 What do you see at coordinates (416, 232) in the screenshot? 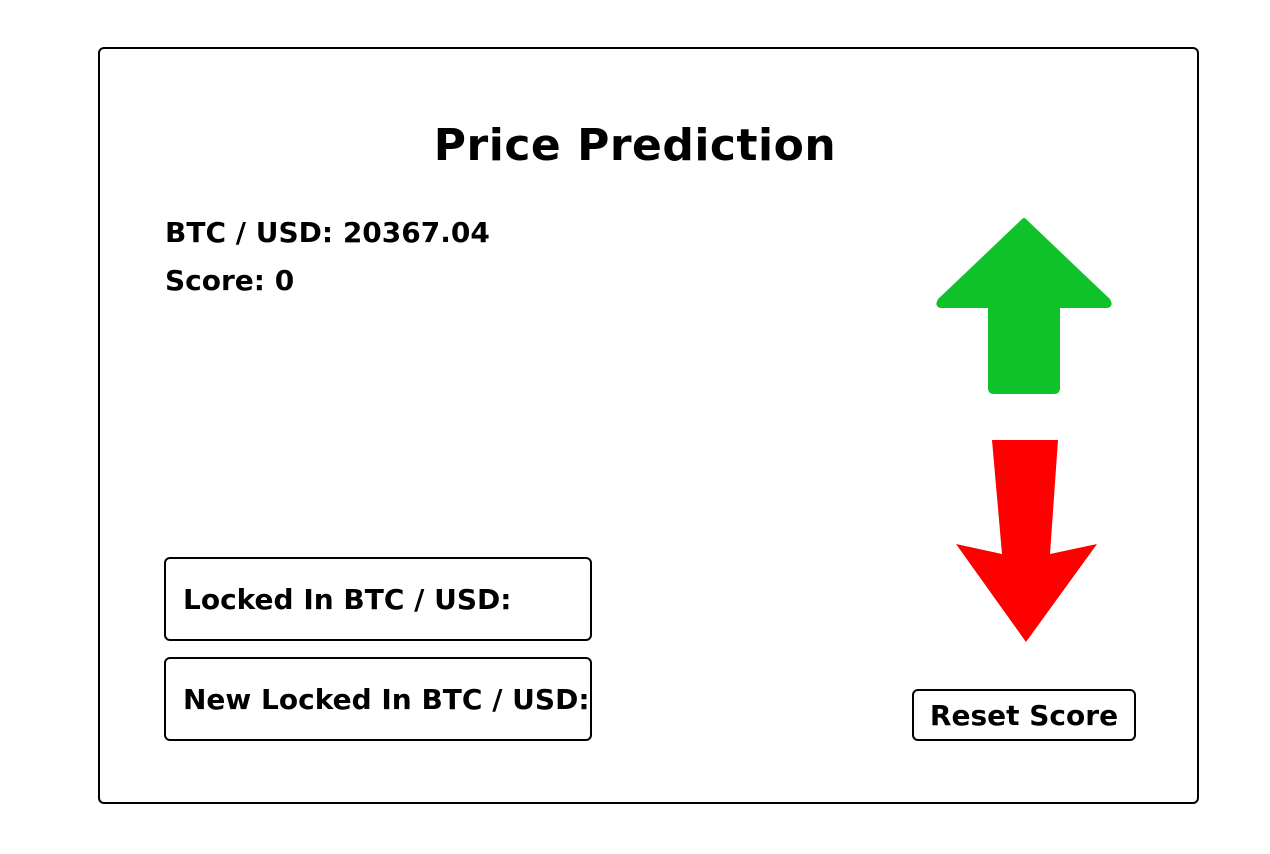
I see `price-value: 20367.04` at bounding box center [416, 232].